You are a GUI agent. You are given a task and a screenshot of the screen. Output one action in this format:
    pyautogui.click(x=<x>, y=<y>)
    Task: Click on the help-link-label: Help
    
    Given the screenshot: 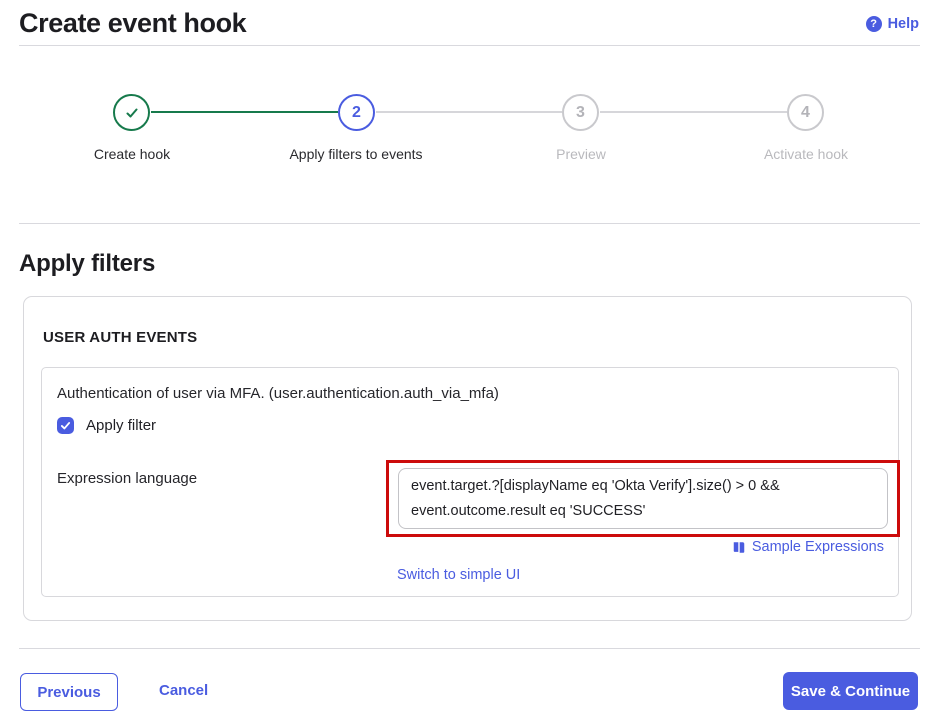 What is the action you would take?
    pyautogui.click(x=903, y=24)
    